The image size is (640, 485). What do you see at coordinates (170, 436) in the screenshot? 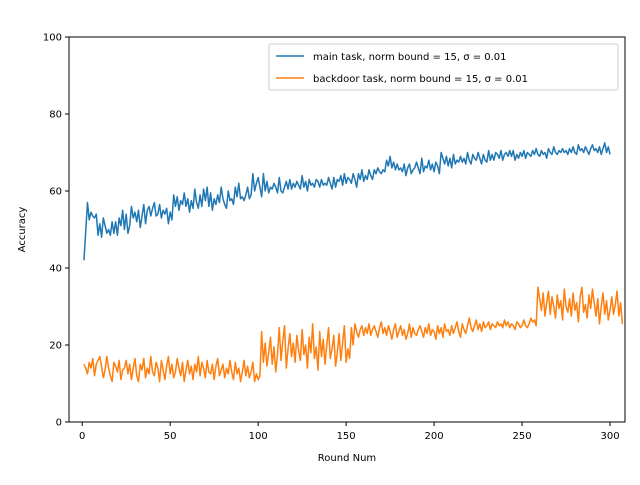
I see `x-tick-label: 50` at bounding box center [170, 436].